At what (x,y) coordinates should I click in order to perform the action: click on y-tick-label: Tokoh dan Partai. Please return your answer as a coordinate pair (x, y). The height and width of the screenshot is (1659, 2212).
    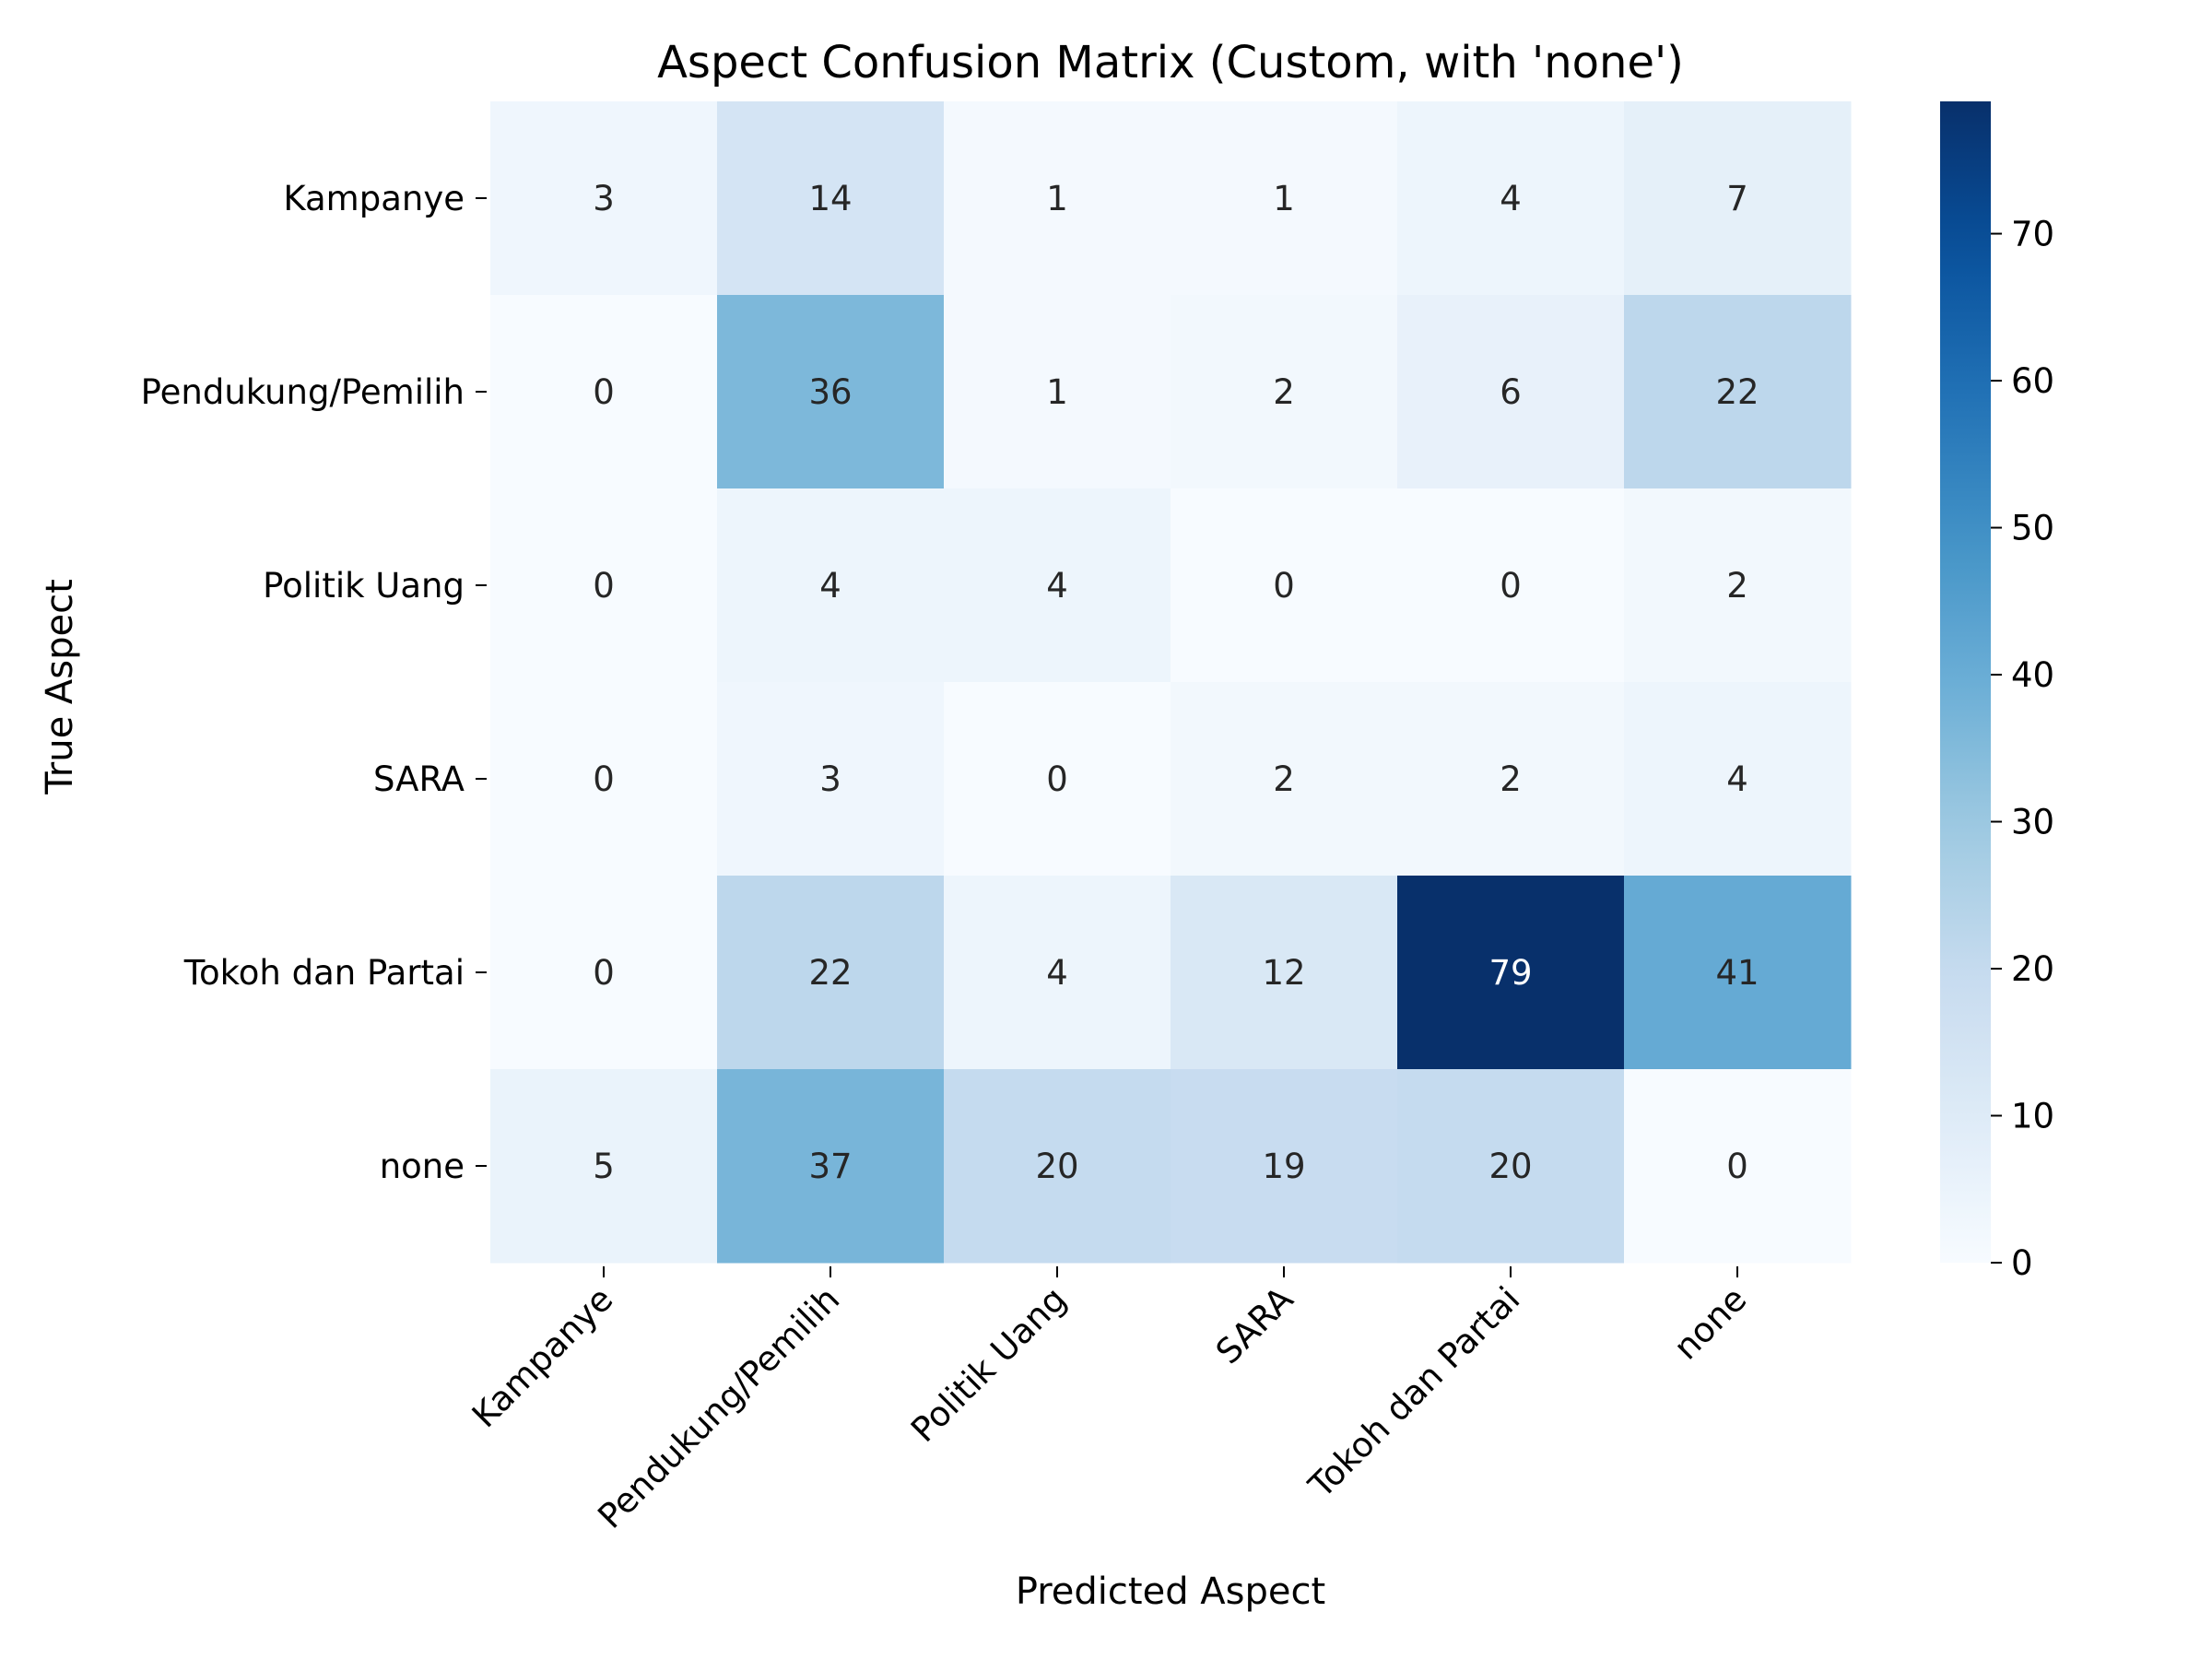
    Looking at the image, I should click on (324, 973).